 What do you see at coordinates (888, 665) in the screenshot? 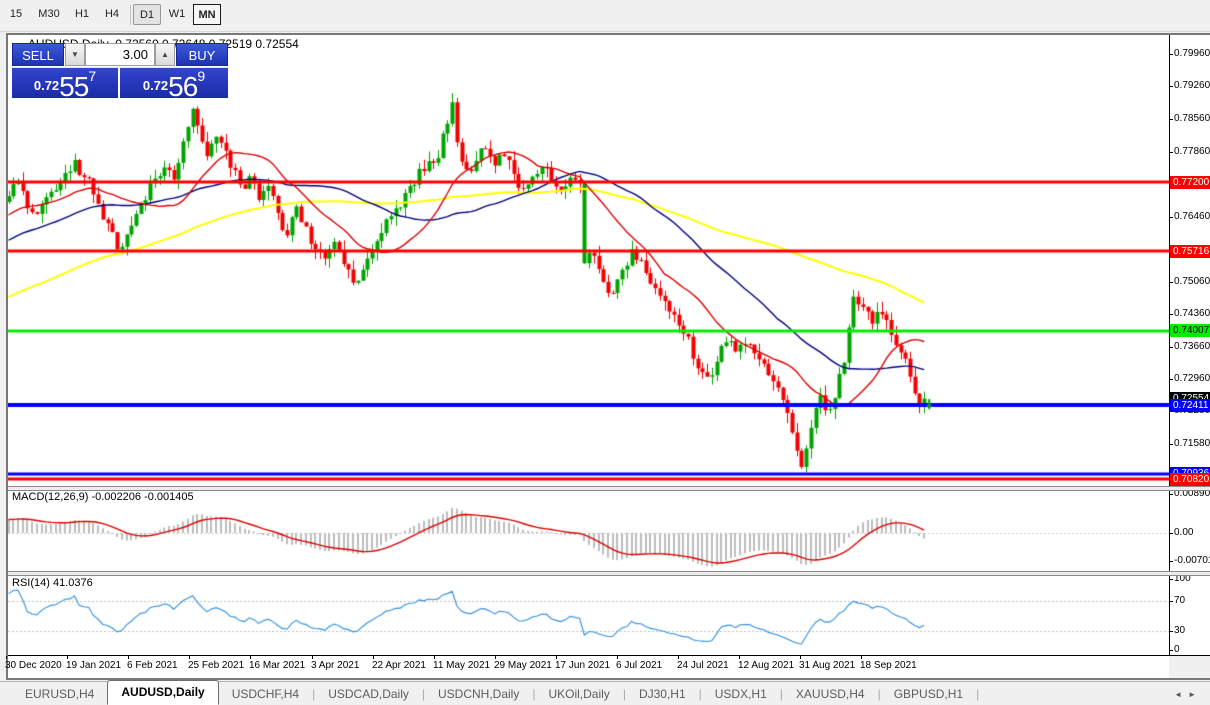
I see `time-tick-label: 18 Sep 2021` at bounding box center [888, 665].